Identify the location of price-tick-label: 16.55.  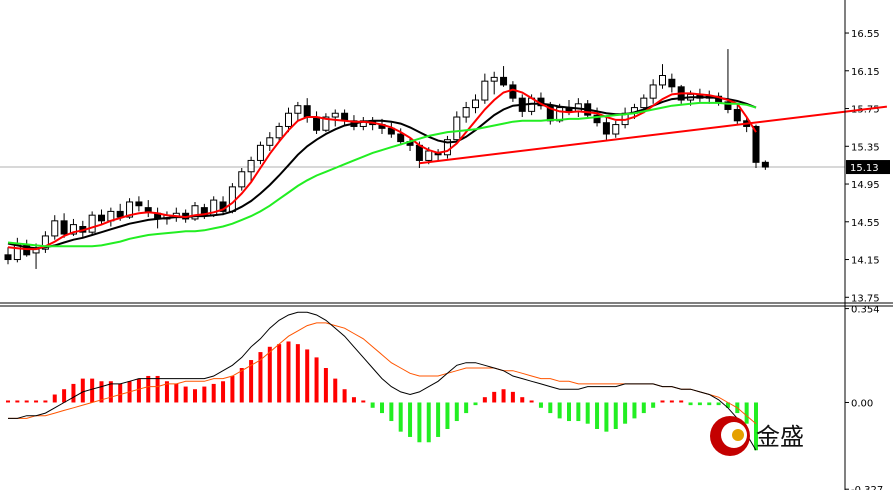
(865, 34).